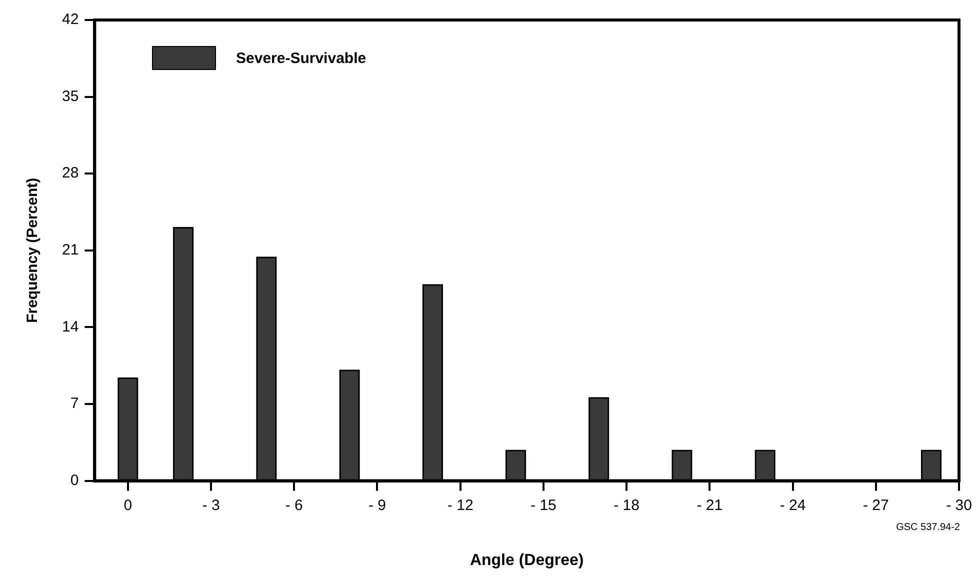  I want to click on x-tick-label: - 21, so click(709, 505).